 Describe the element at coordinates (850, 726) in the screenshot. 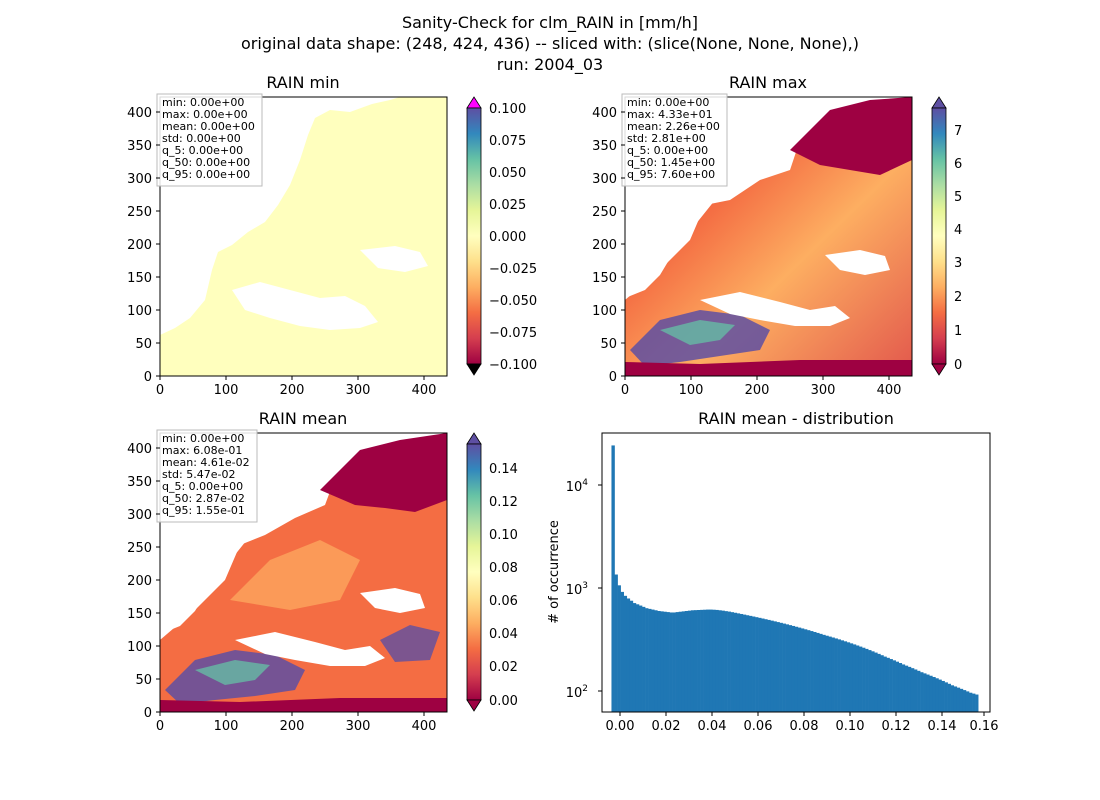

I see `x-tick-label: 0.10` at that location.